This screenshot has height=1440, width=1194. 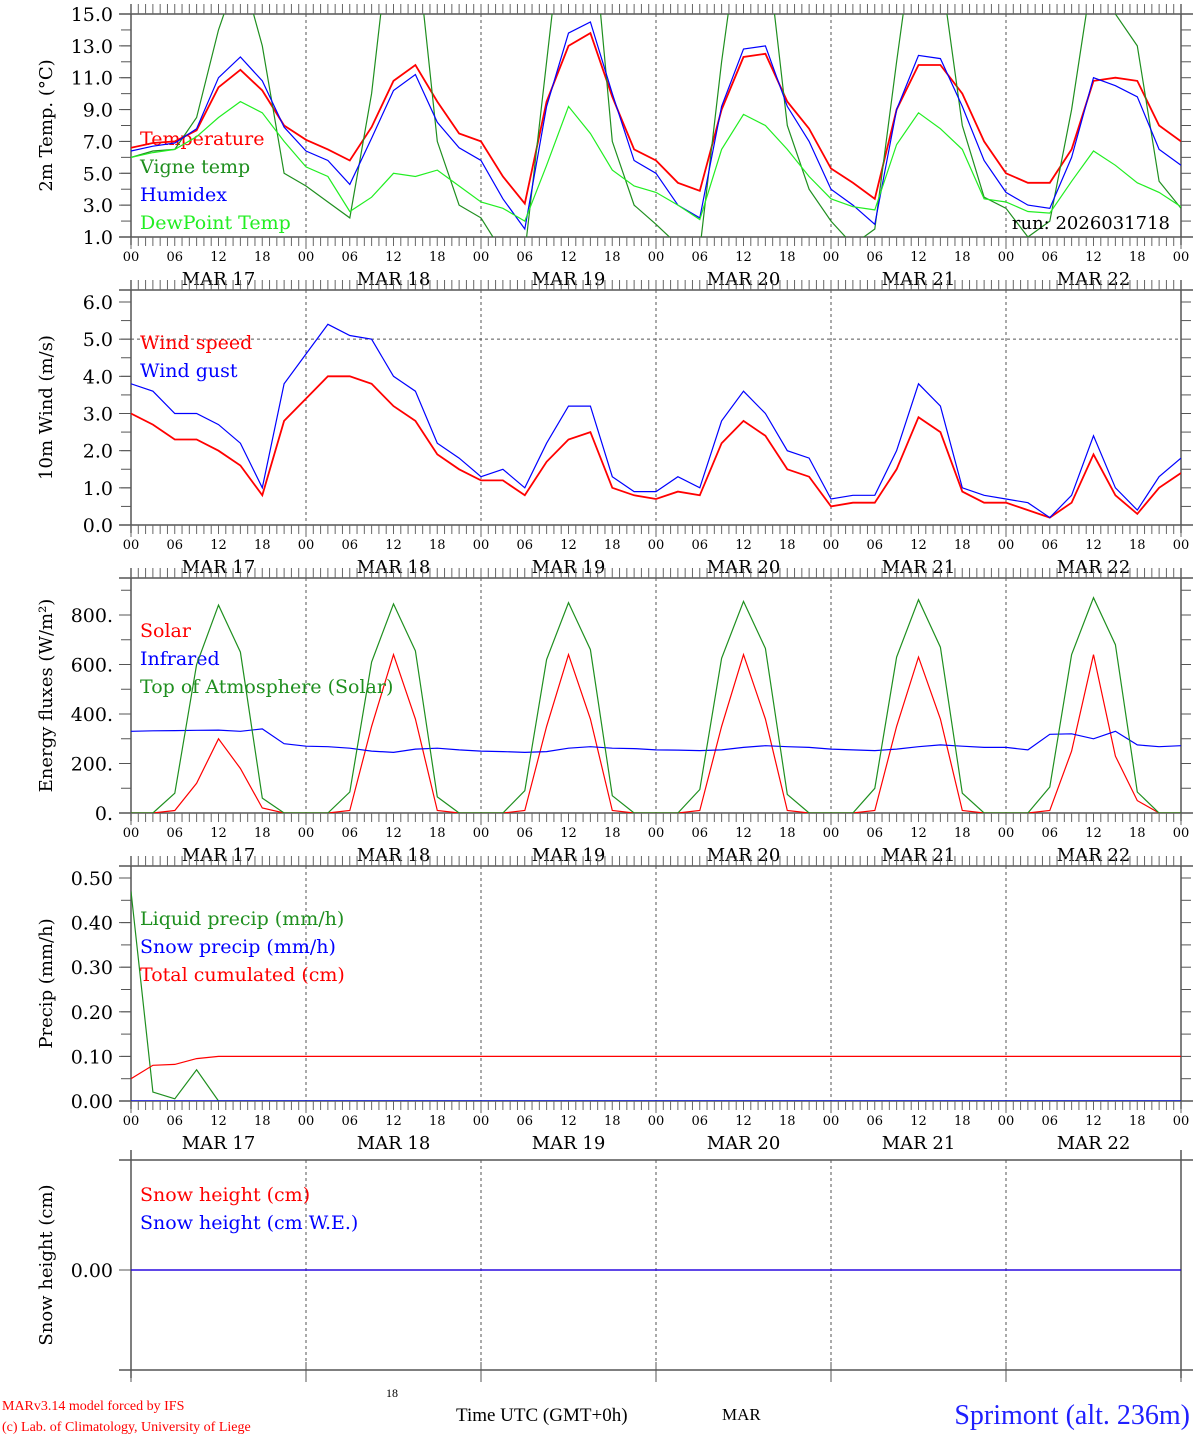 What do you see at coordinates (569, 855) in the screenshot?
I see `day-label: MAR 19` at bounding box center [569, 855].